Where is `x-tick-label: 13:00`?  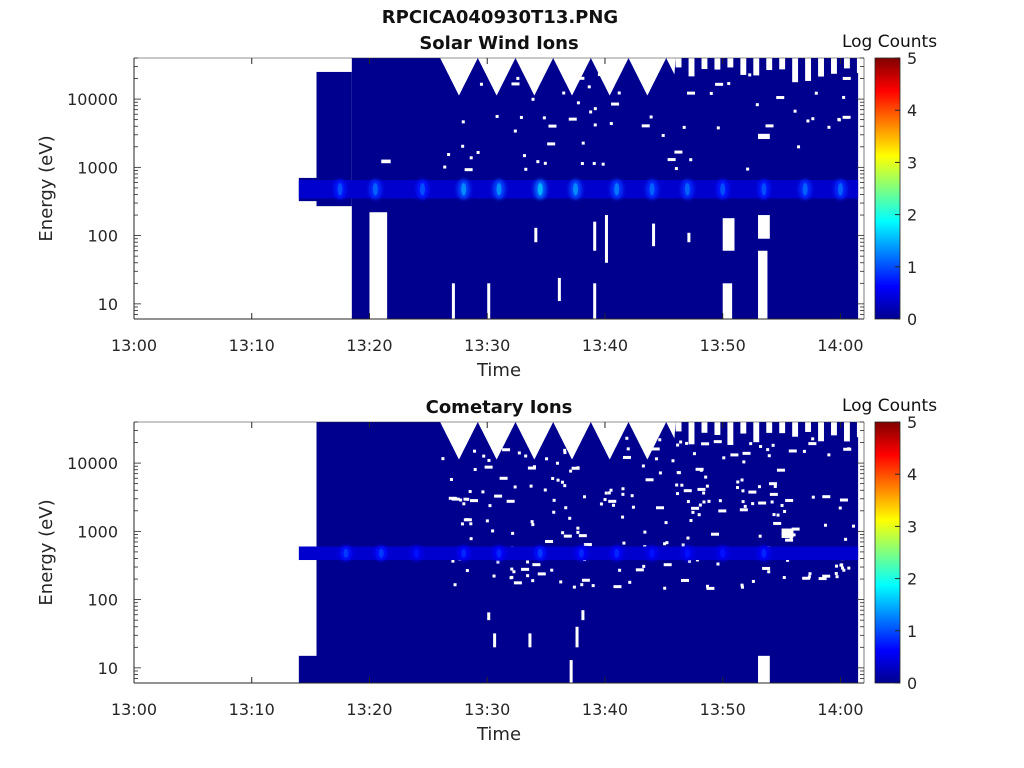 x-tick-label: 13:00 is located at coordinates (134, 345).